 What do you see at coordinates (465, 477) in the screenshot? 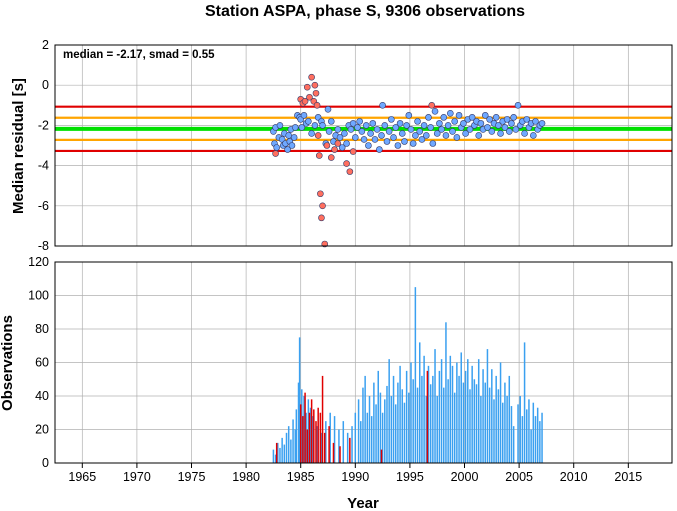
I see `year-tick-label: 2000` at bounding box center [465, 477].